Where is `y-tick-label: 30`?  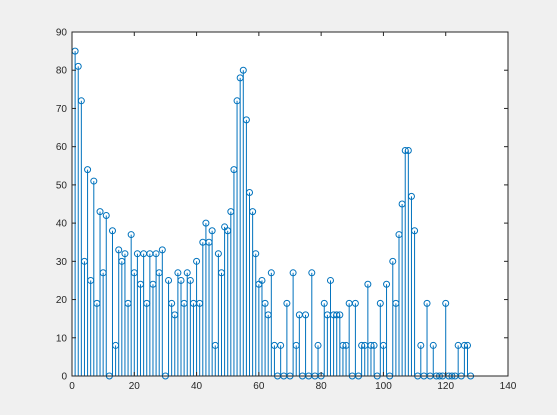
y-tick-label: 30 is located at coordinates (62, 262).